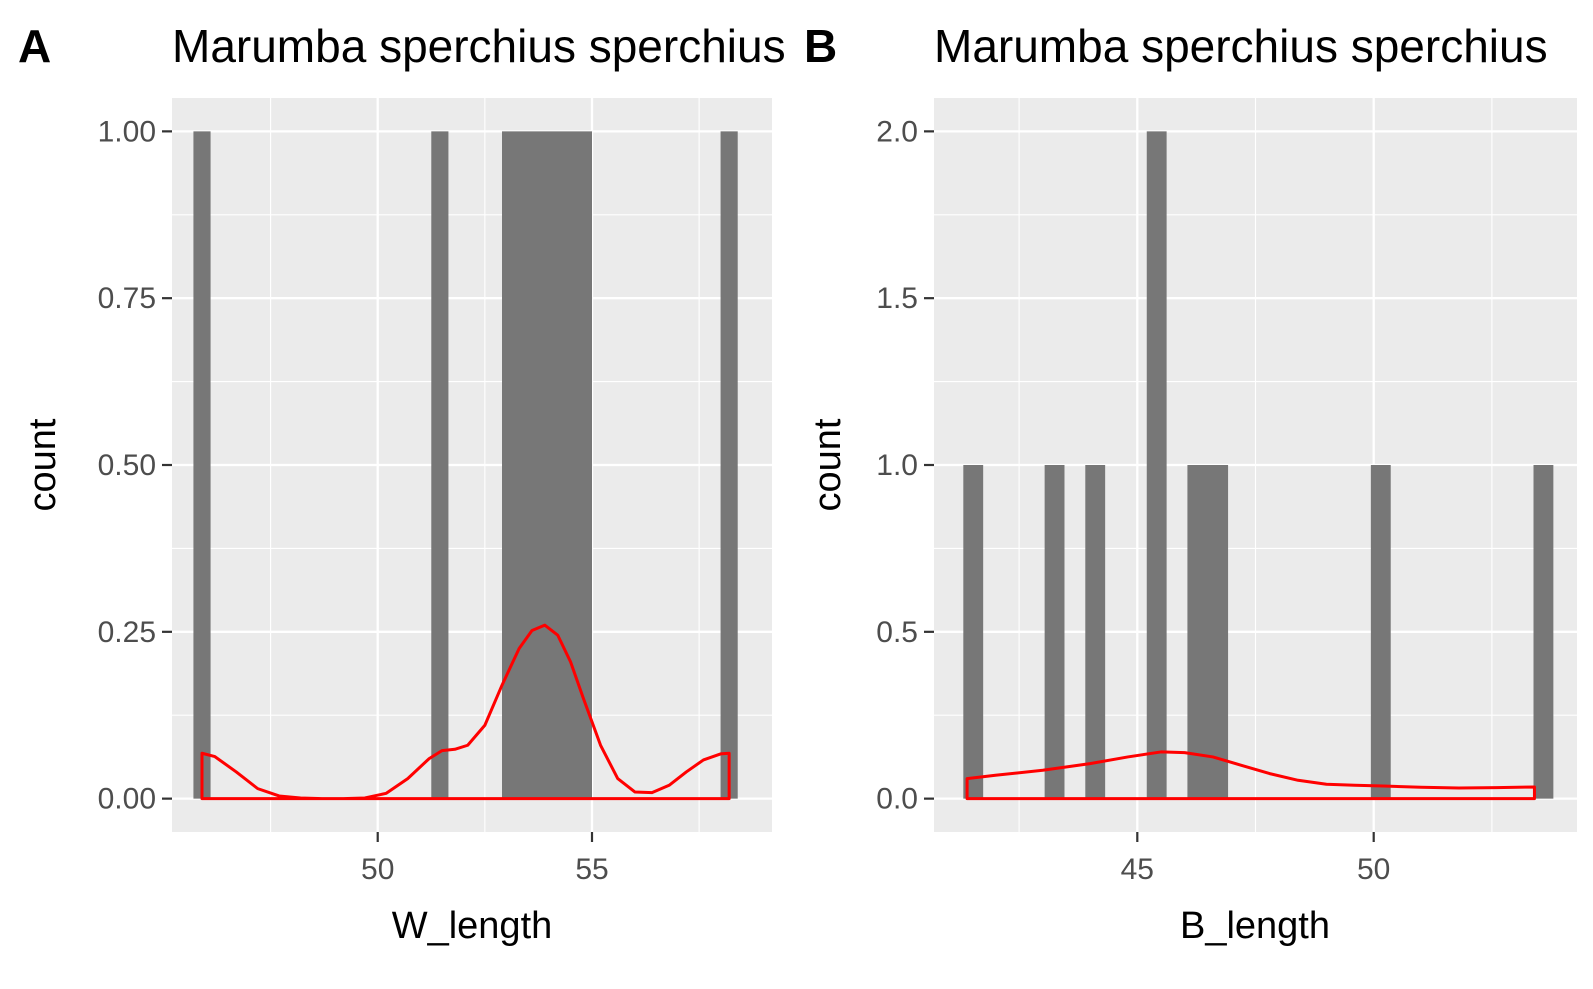 This screenshot has height=989, width=1593. What do you see at coordinates (897, 632) in the screenshot?
I see `panel-b-y-tick-label: 0.5` at bounding box center [897, 632].